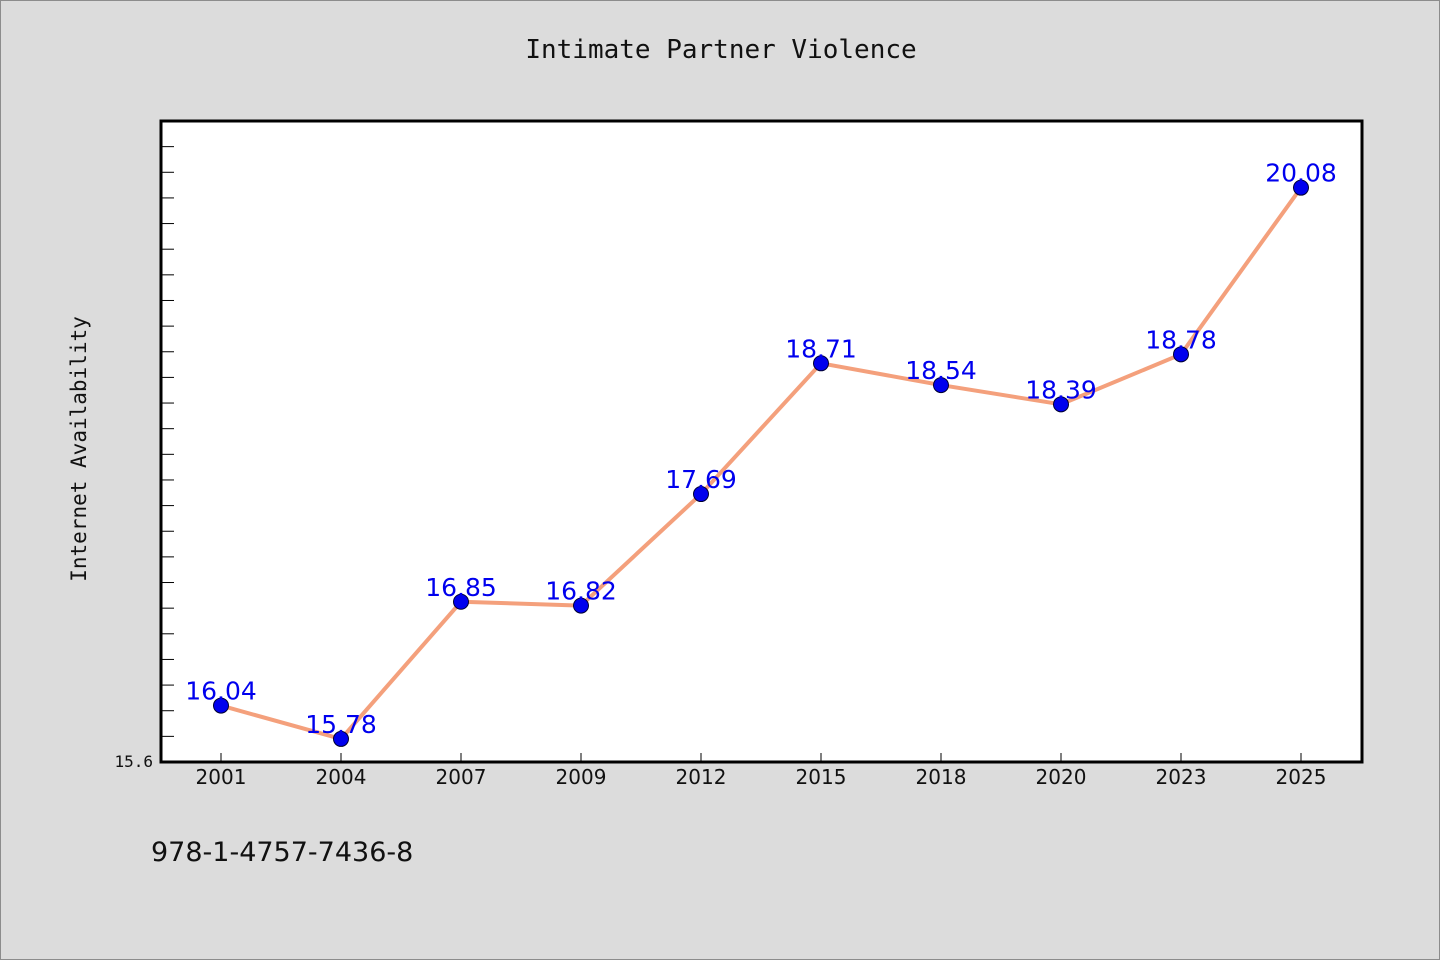  What do you see at coordinates (133, 761) in the screenshot?
I see `y-axis-min-label: 15.6` at bounding box center [133, 761].